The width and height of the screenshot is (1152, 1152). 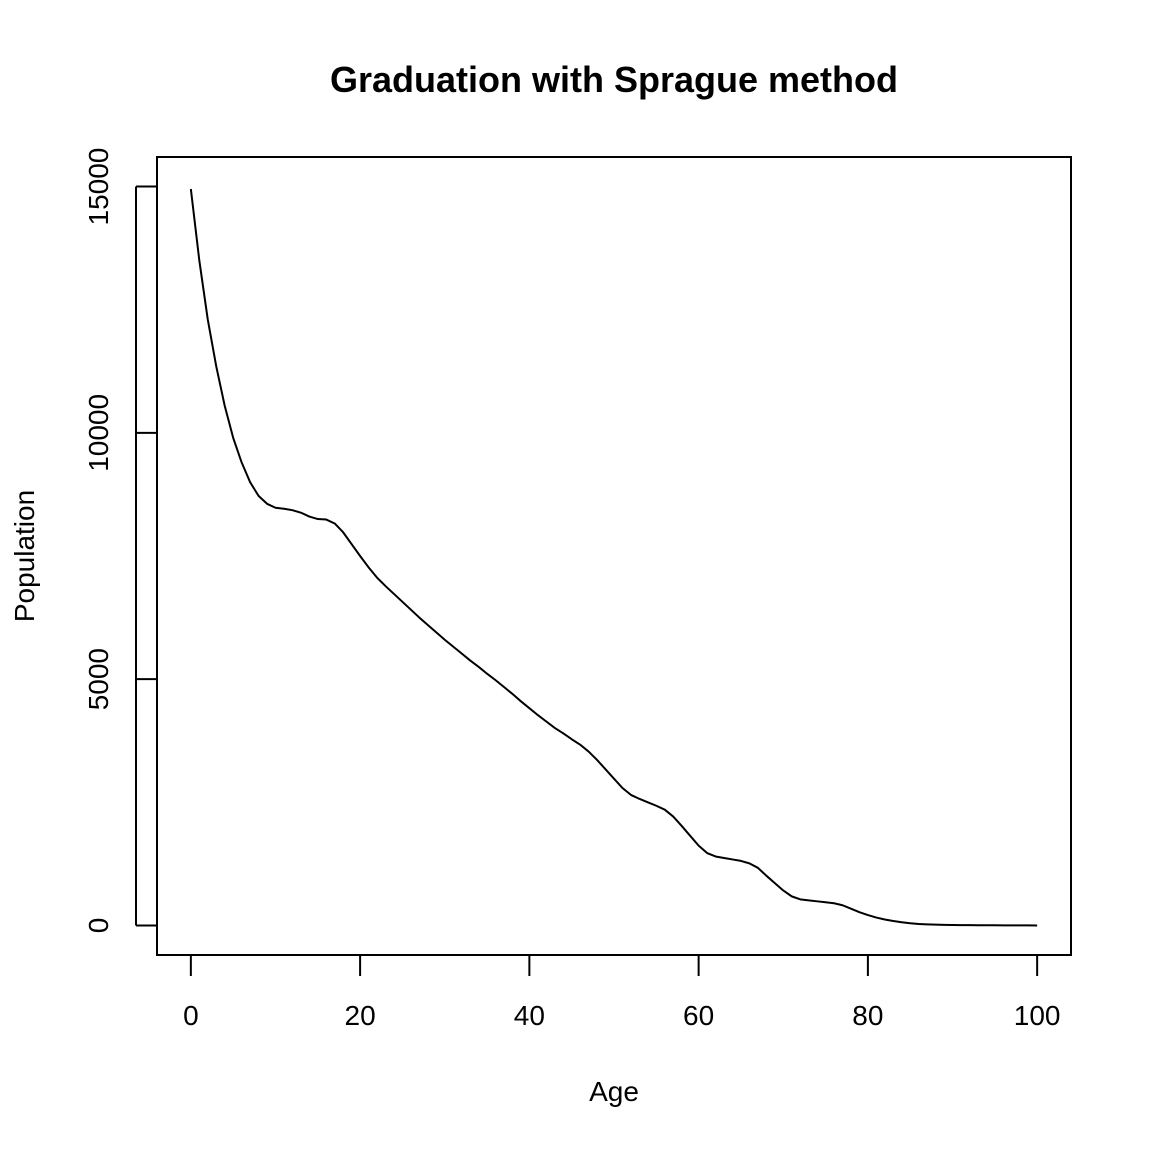 What do you see at coordinates (191, 1015) in the screenshot?
I see `x-tick-label: 0` at bounding box center [191, 1015].